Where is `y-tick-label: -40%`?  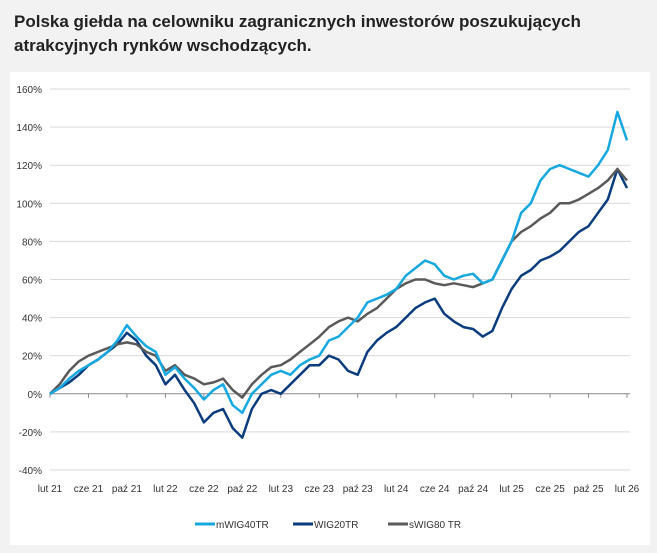
y-tick-label: -40% is located at coordinates (30, 471).